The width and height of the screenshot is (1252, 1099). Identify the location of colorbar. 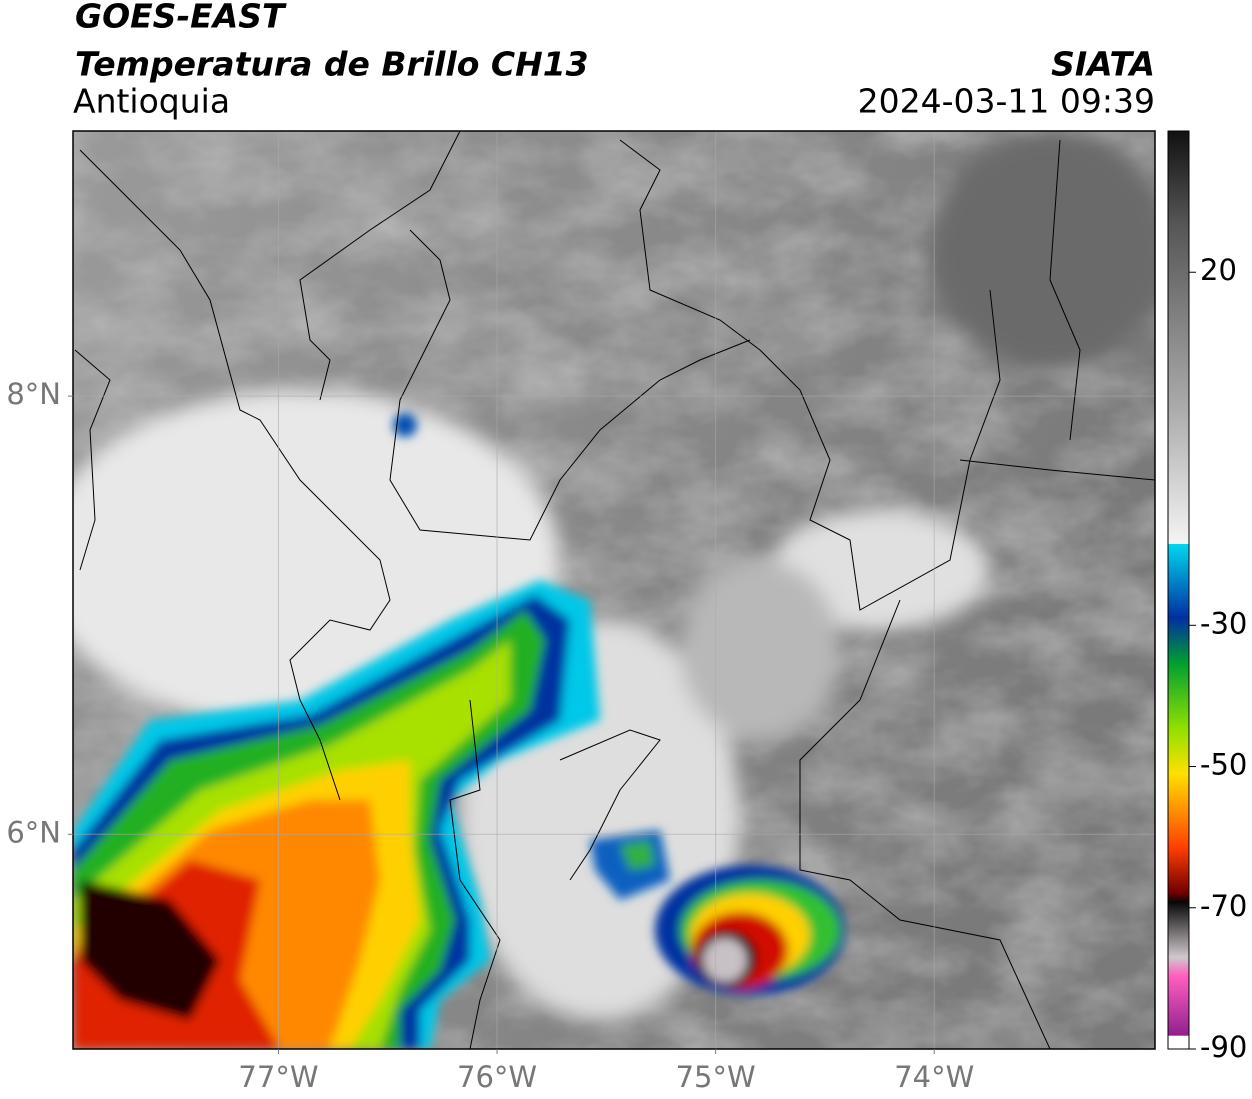
(1178, 590).